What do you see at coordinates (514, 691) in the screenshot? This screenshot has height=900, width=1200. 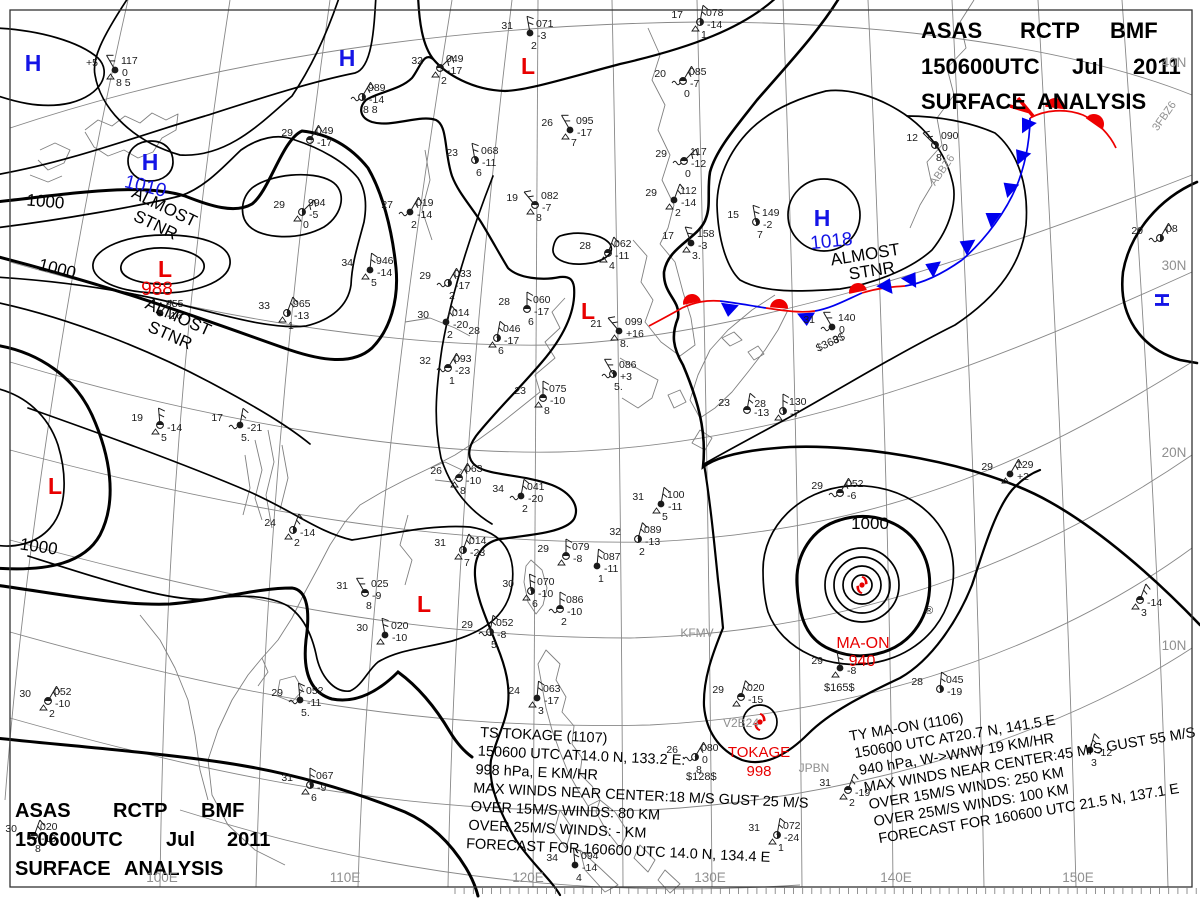 I see `svg-text: 24` at bounding box center [514, 691].